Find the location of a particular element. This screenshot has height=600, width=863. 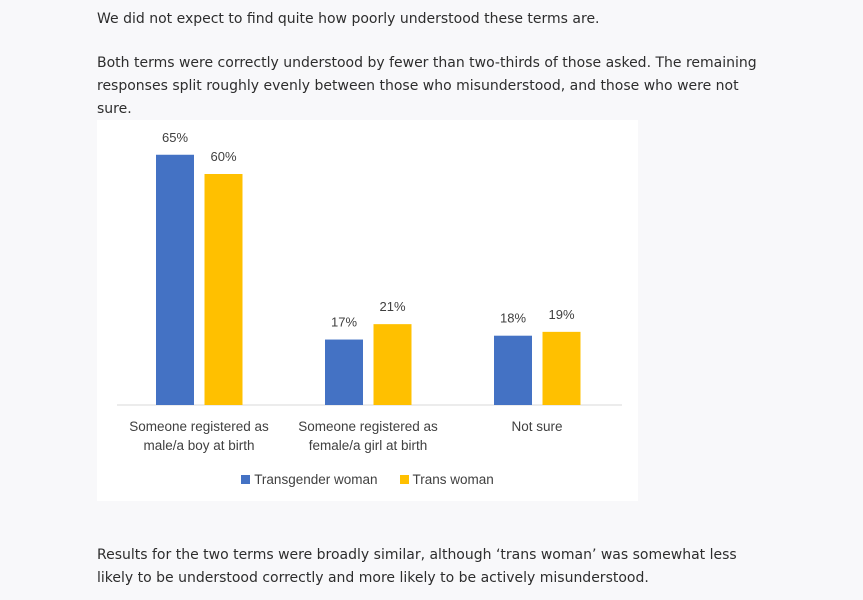

legend: Transgender woman Trans woman is located at coordinates (367, 479).